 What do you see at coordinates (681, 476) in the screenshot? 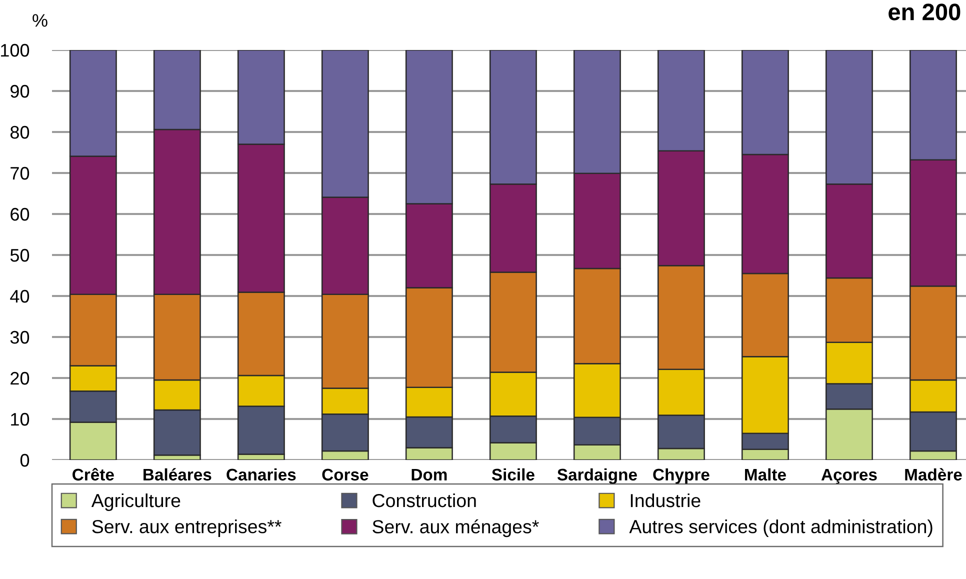
I see `x-tick-label: Chypre` at bounding box center [681, 476].